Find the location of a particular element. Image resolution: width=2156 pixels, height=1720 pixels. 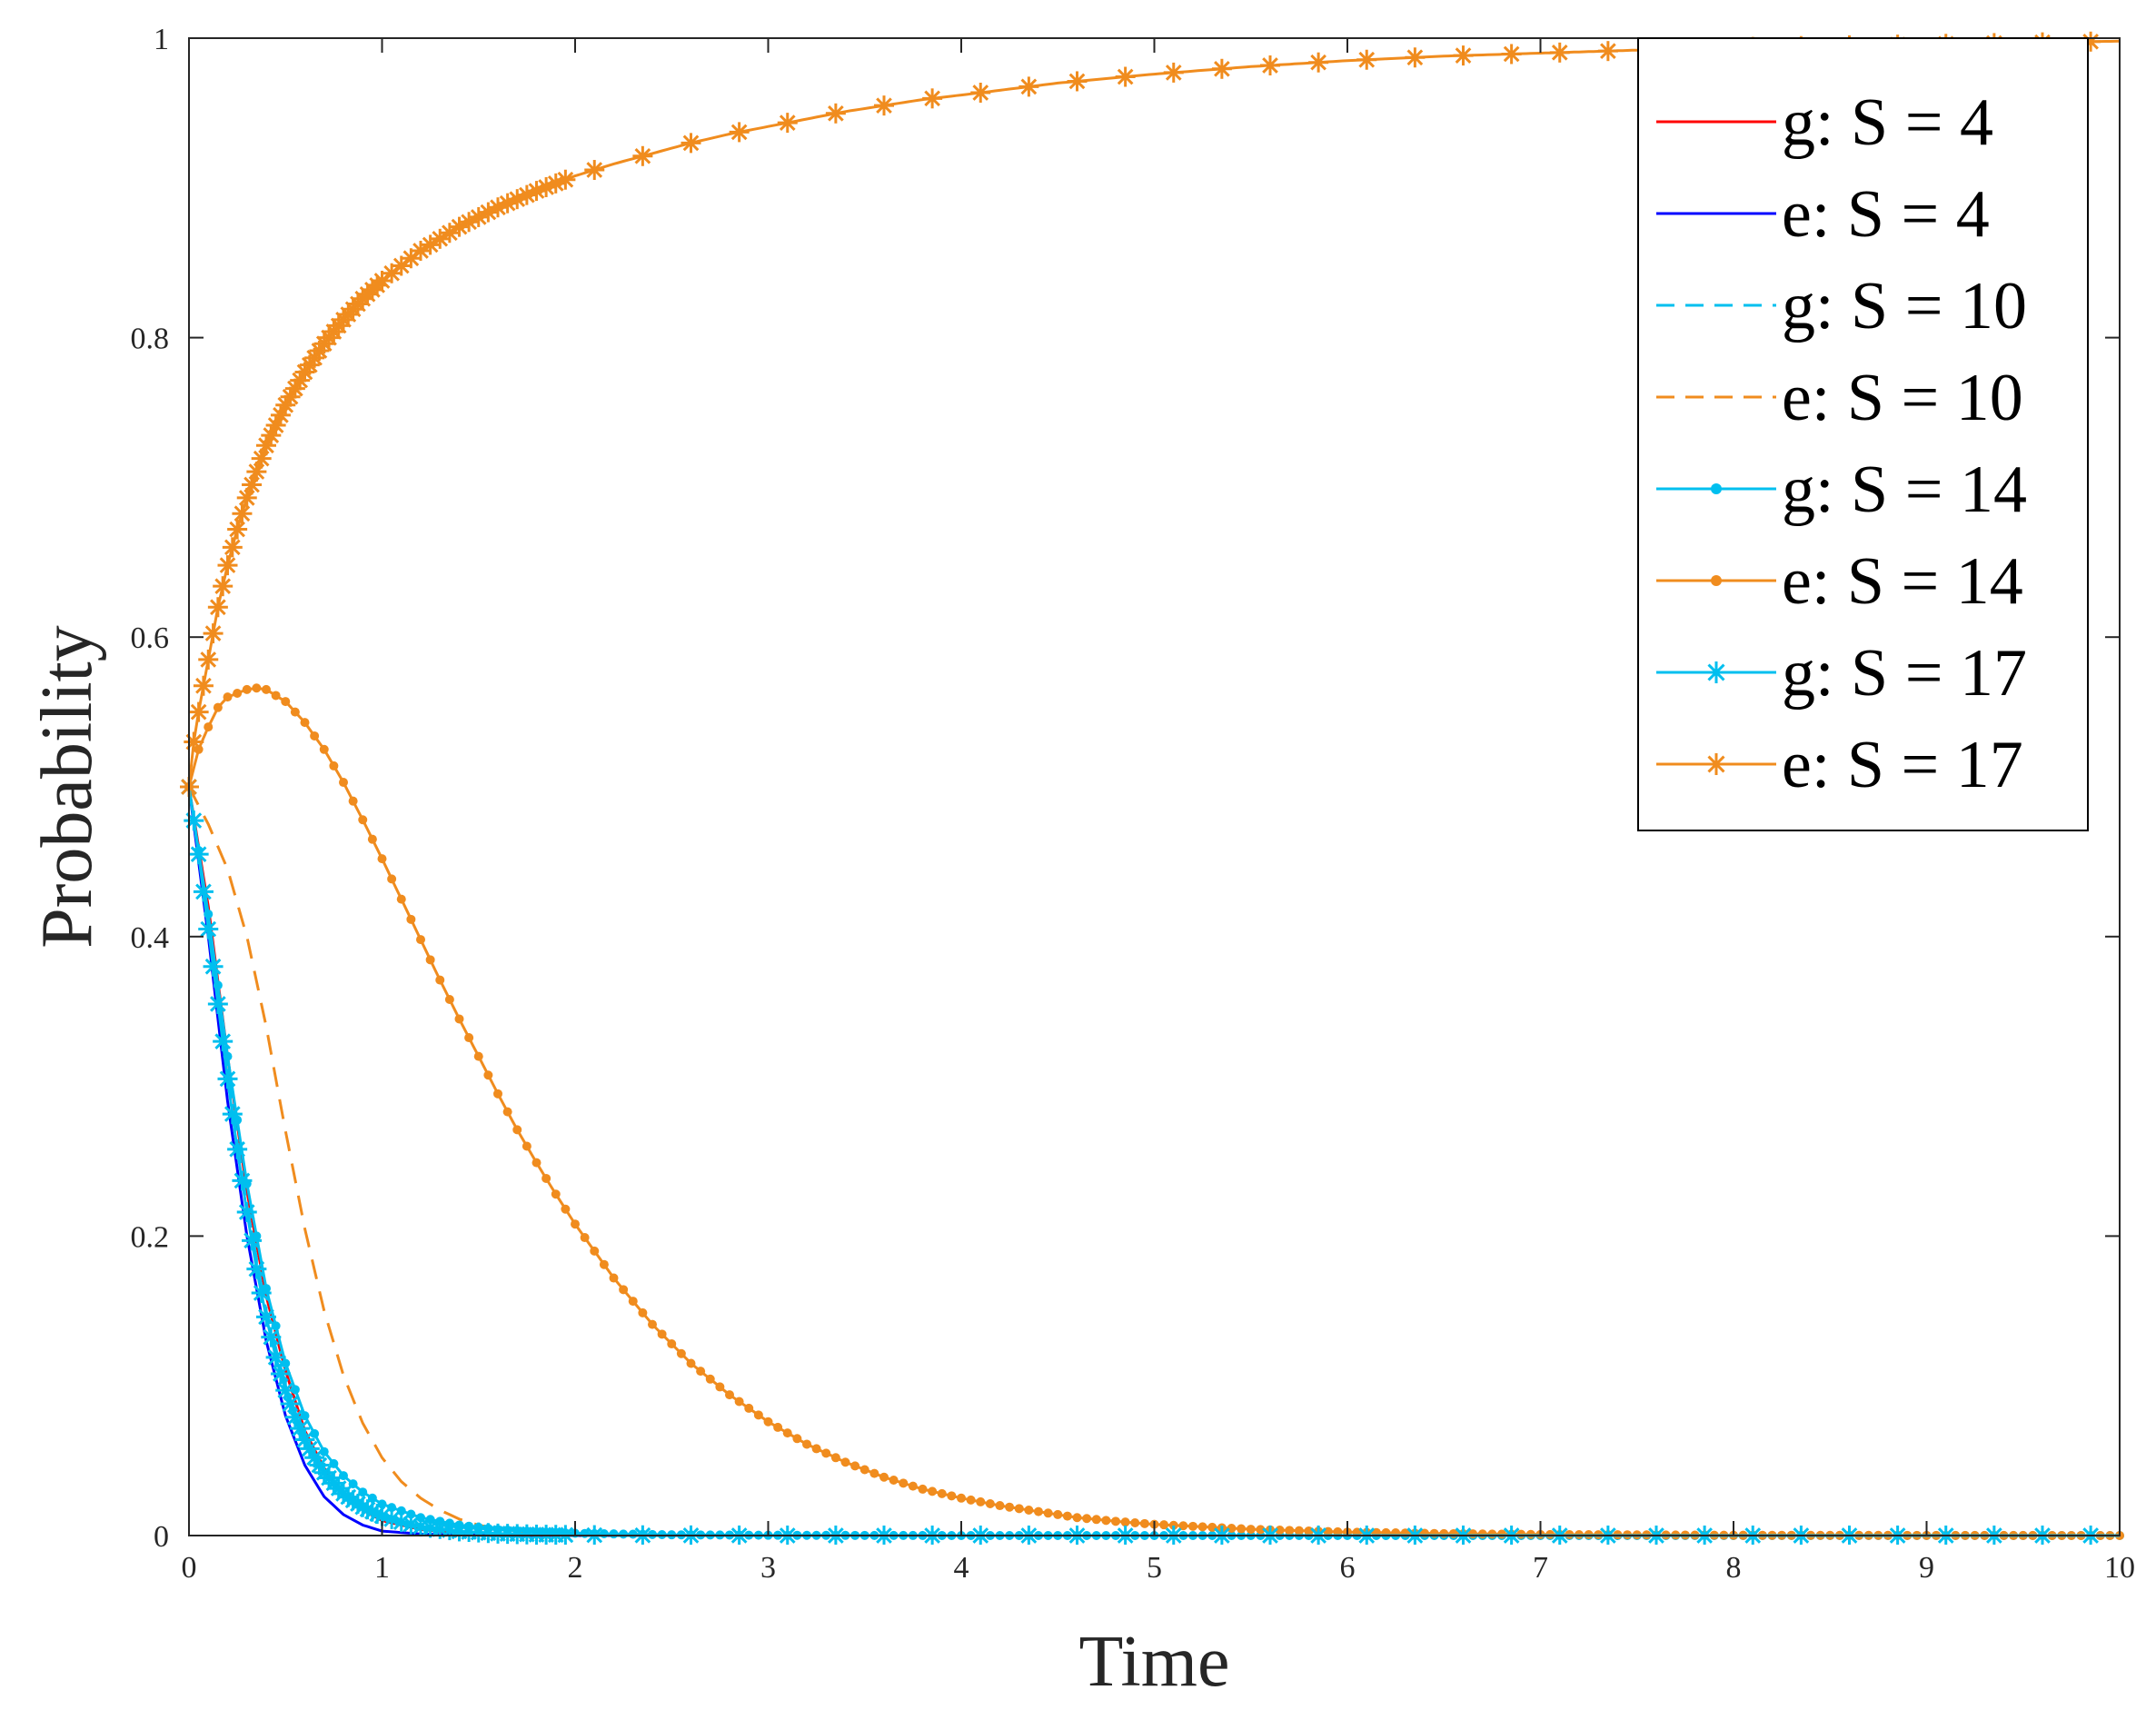

legend-item: g: S = 4 is located at coordinates (1824, 122).